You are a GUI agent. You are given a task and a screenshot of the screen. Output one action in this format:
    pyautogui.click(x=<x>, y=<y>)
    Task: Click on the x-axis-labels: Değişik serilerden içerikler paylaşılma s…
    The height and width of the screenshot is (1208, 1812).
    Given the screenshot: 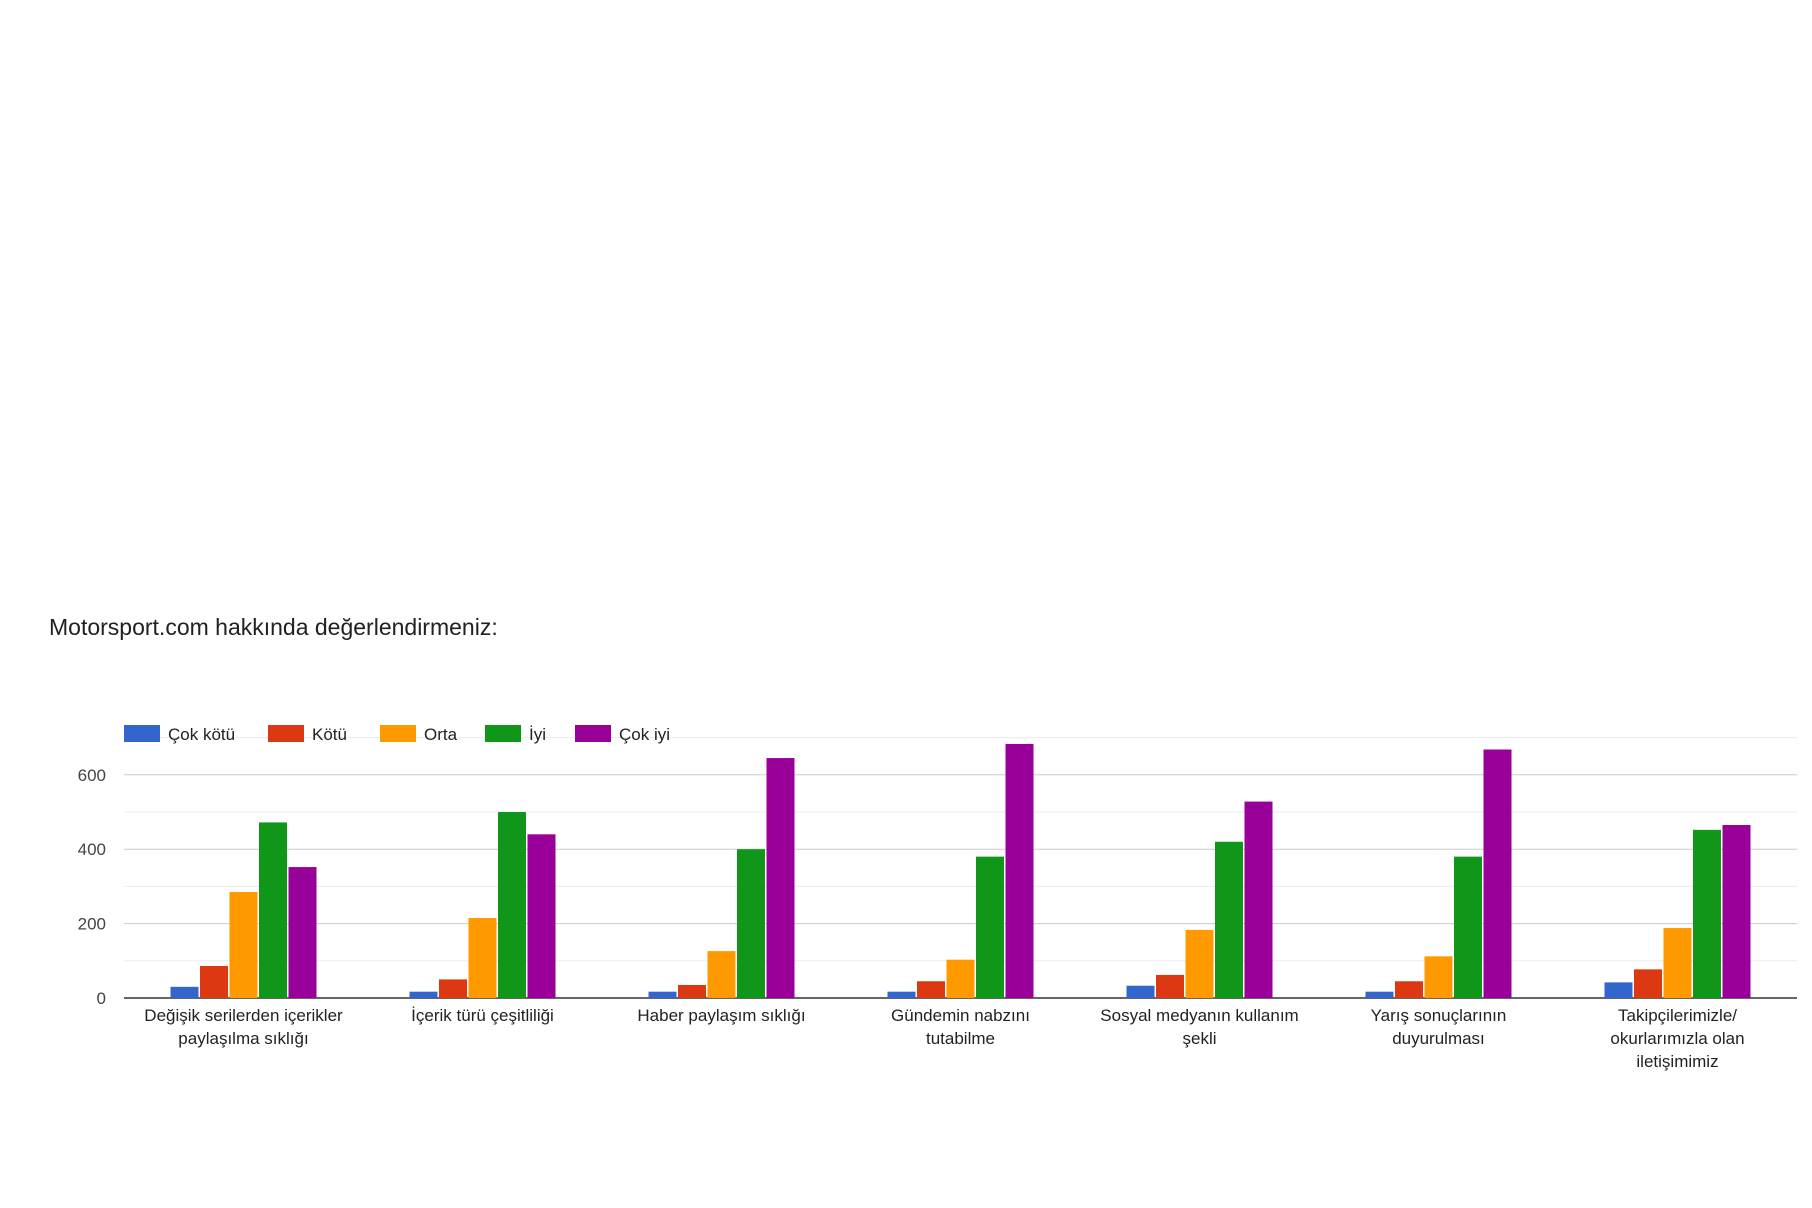 What is the action you would take?
    pyautogui.click(x=944, y=1038)
    